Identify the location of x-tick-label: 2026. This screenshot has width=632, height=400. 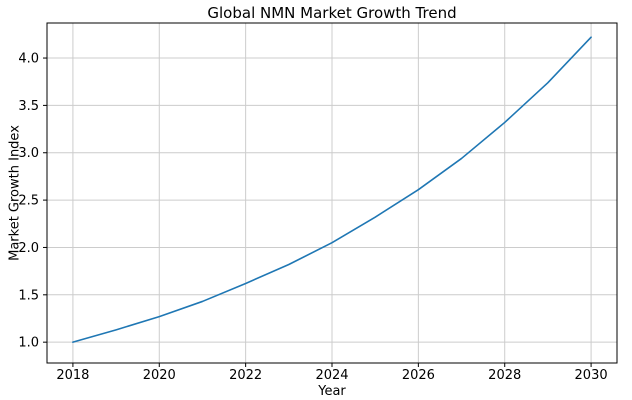
(418, 375).